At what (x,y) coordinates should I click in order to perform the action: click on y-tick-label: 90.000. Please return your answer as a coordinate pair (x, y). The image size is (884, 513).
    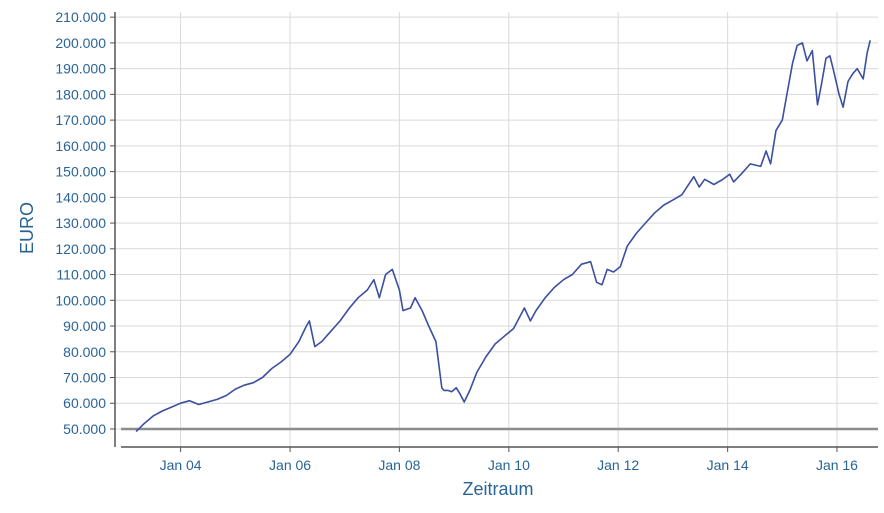
    Looking at the image, I should click on (84, 326).